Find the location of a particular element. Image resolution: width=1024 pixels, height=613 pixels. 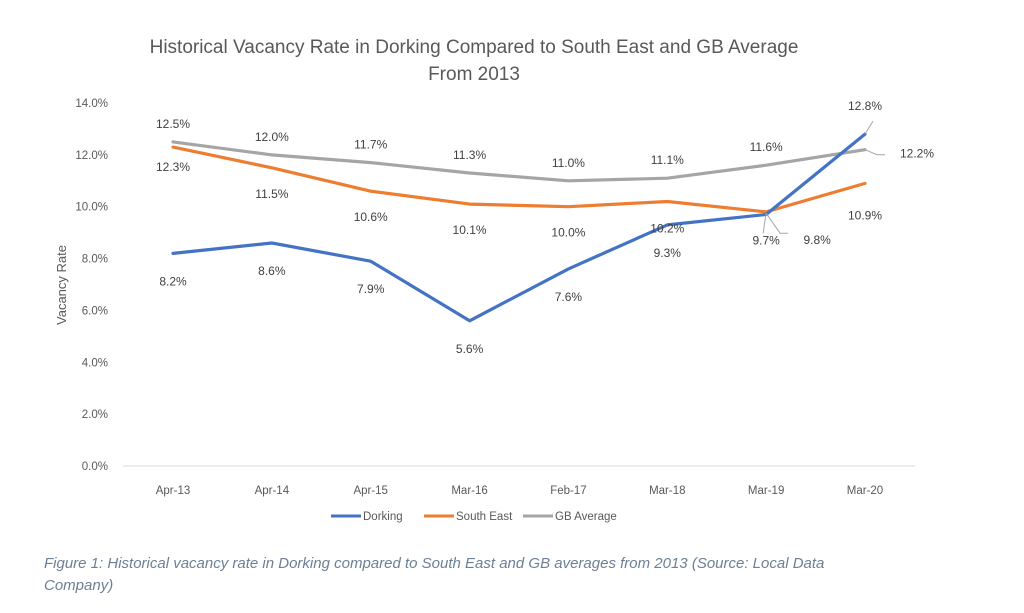

legend-item-dorking: Dorking is located at coordinates (367, 517).